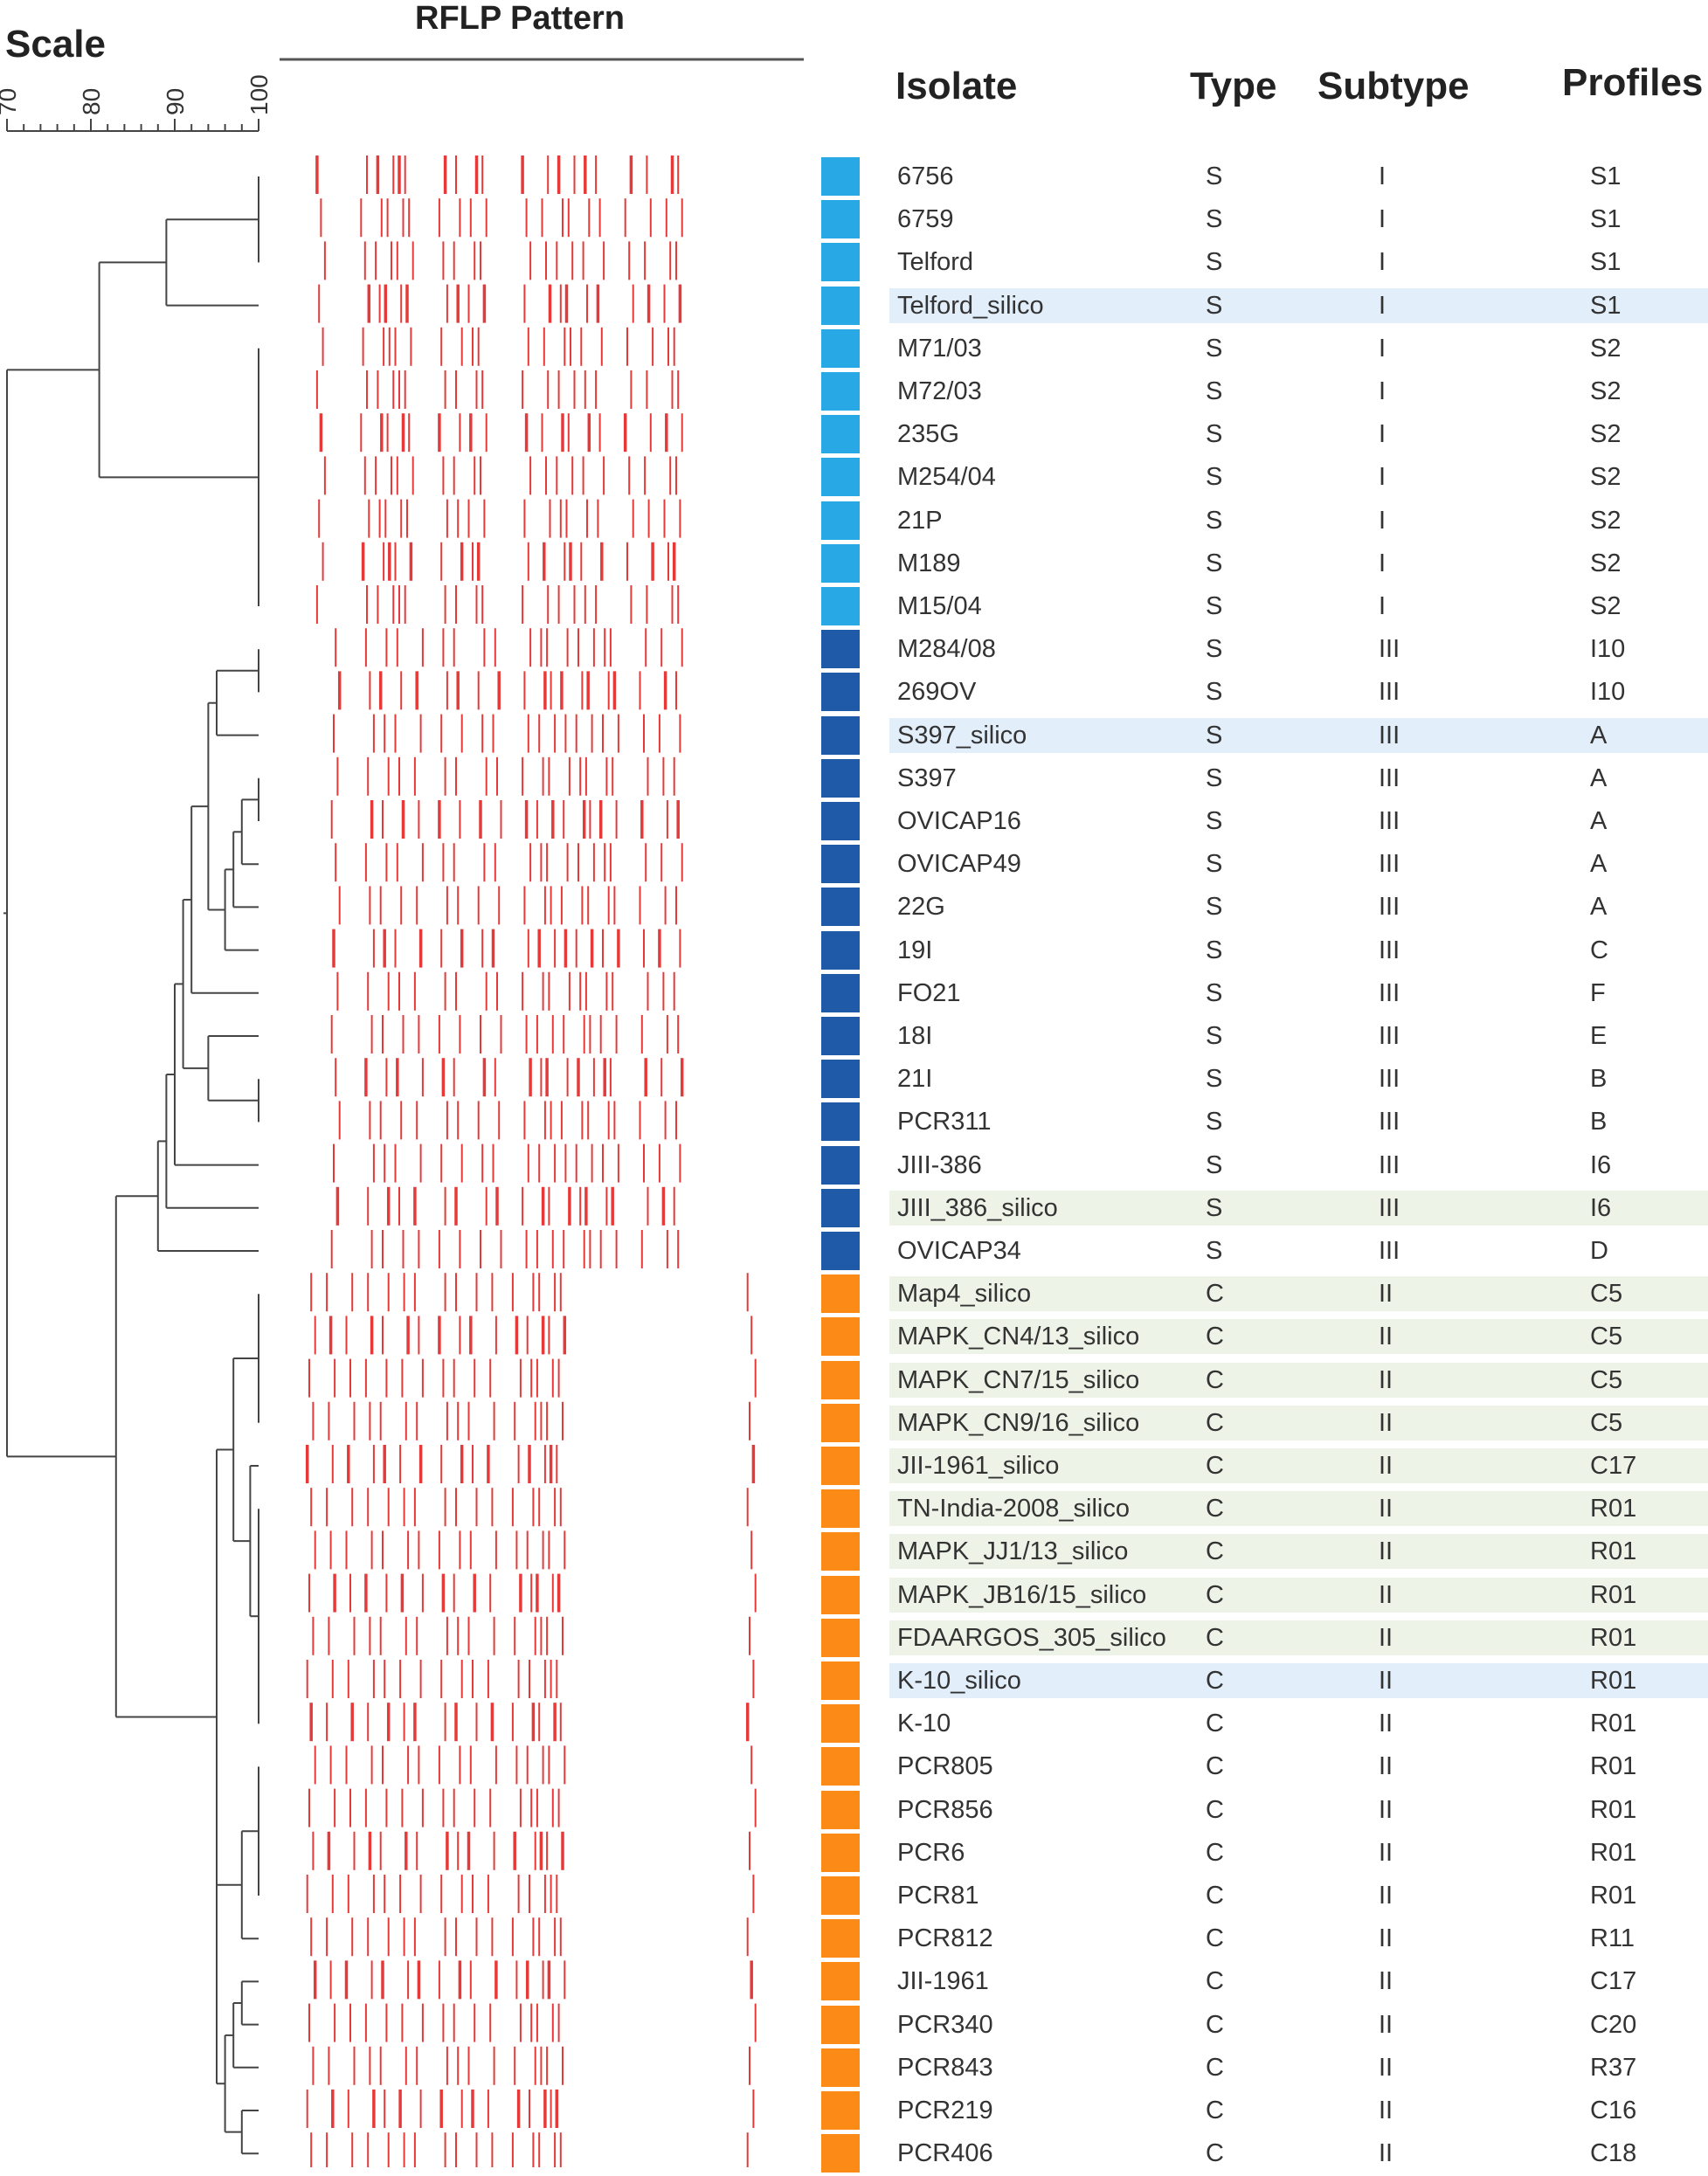 The height and width of the screenshot is (2176, 1708). What do you see at coordinates (945, 1809) in the screenshot?
I see `isolate-name: PCR856` at bounding box center [945, 1809].